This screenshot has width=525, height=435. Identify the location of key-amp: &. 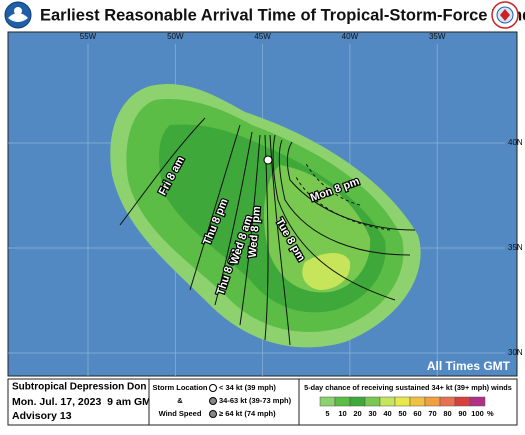
(180, 400).